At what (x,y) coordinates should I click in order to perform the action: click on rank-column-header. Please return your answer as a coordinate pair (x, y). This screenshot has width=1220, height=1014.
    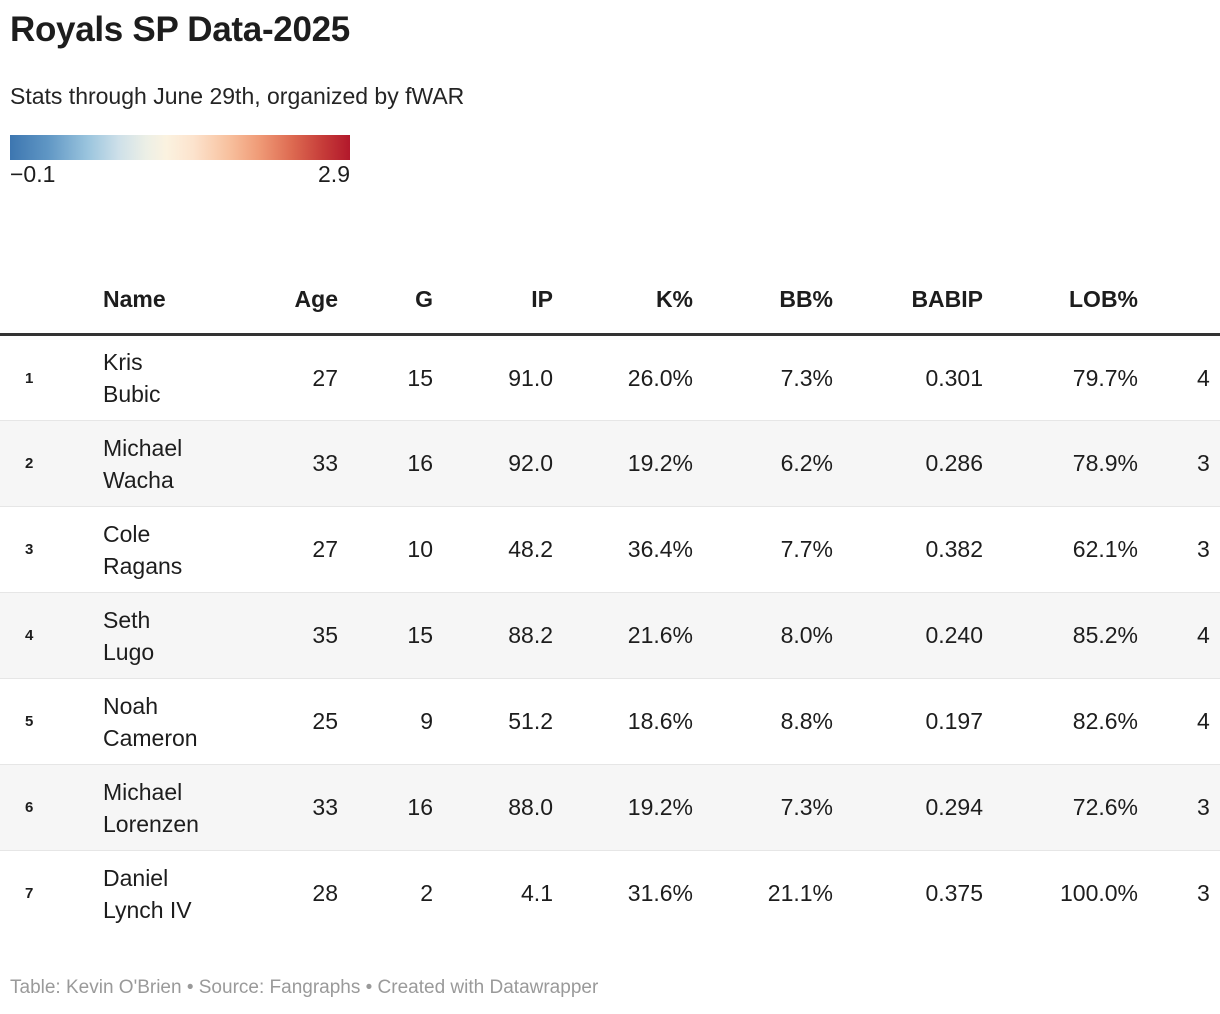
    Looking at the image, I should click on (51, 301).